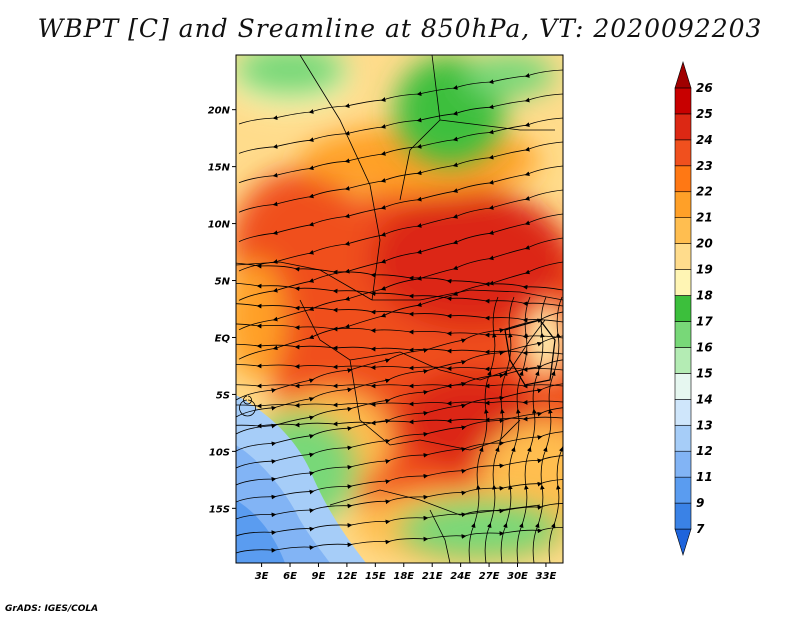 The width and height of the screenshot is (800, 618). I want to click on colorbar: 7 9 11 12 13 14 15 16 17 18 19 20 21 22 23 24 25 26, so click(693, 308).